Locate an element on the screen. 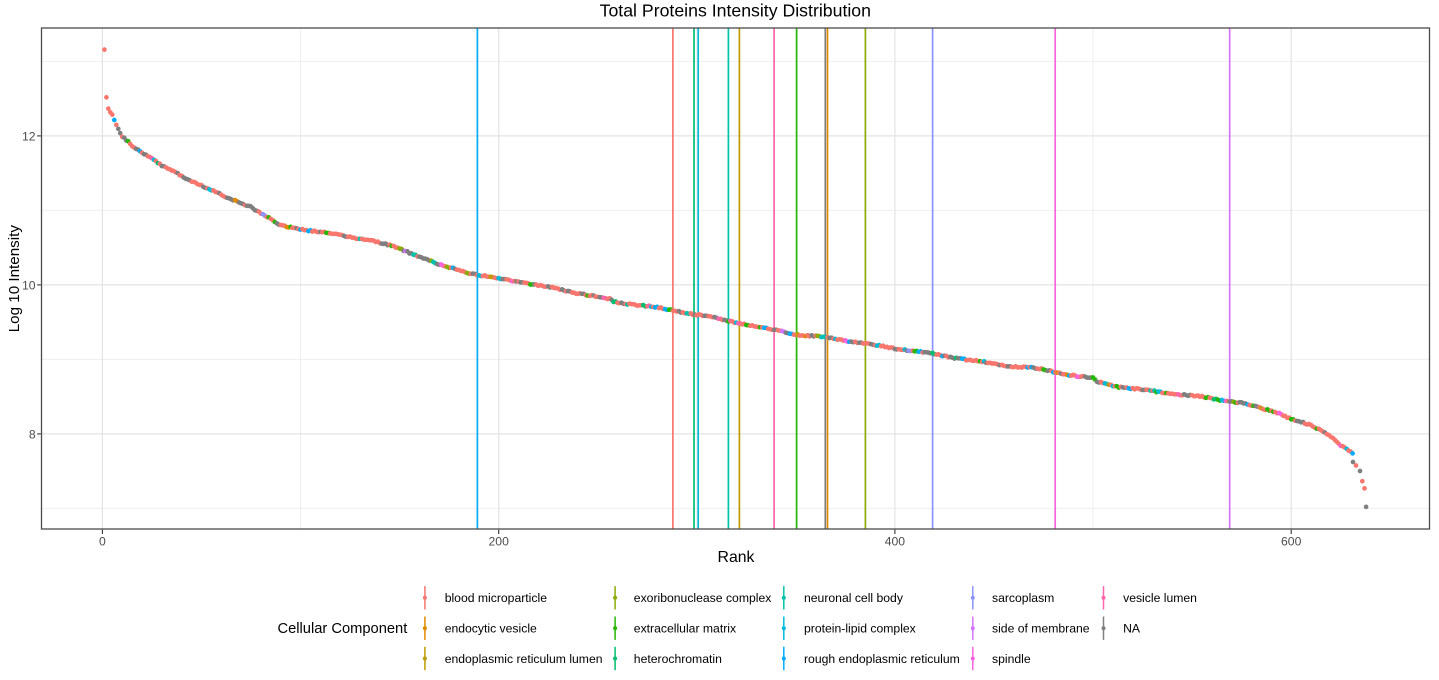 The image size is (1439, 680). svg-text: endoplasmic reticulum lumen is located at coordinates (524, 659).